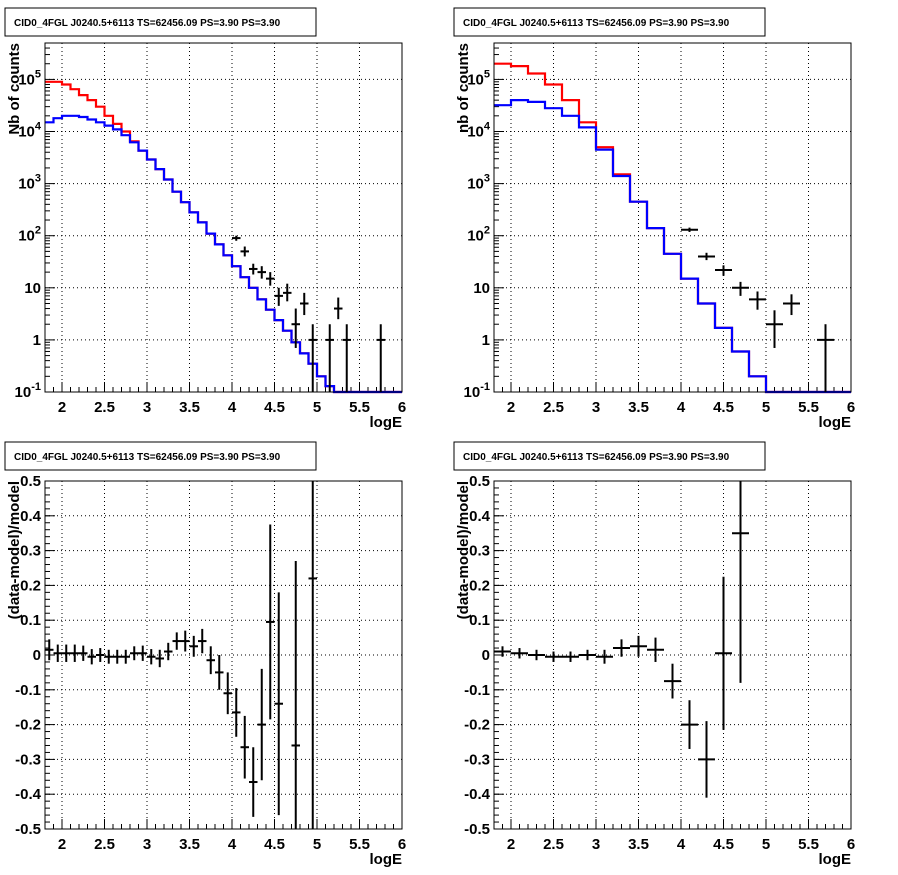  What do you see at coordinates (30, 131) in the screenshot?
I see `y-tick-label: 10⁴` at bounding box center [30, 131].